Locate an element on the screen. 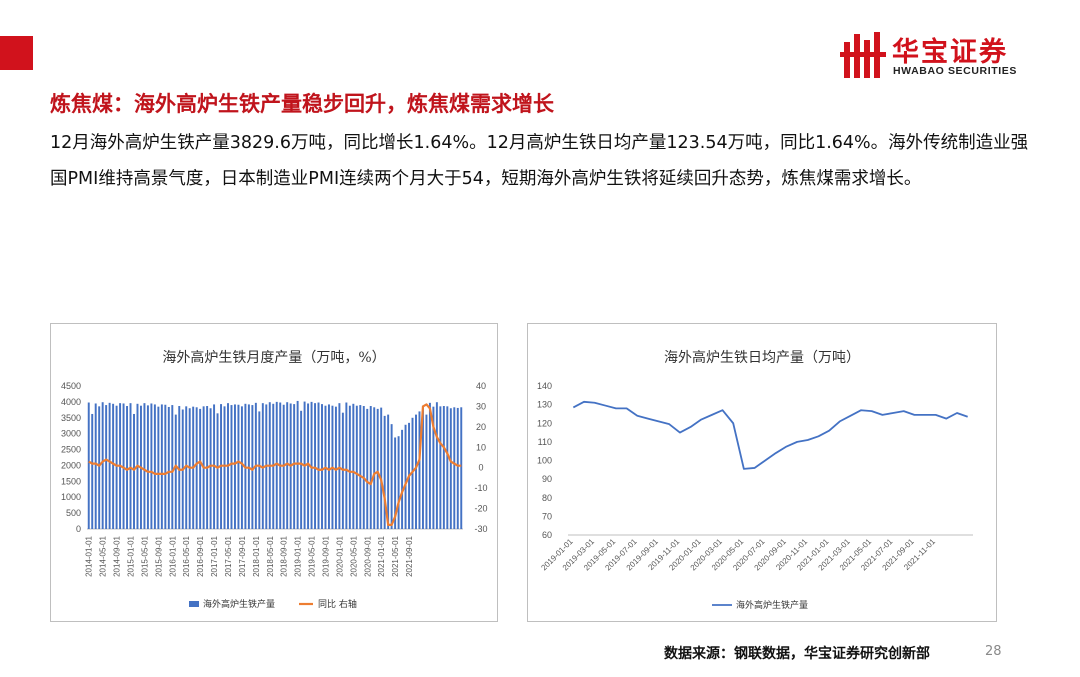 Image resolution: width=1080 pixels, height=677 pixels. x-tick-label: 2018-05-01 is located at coordinates (270, 555).